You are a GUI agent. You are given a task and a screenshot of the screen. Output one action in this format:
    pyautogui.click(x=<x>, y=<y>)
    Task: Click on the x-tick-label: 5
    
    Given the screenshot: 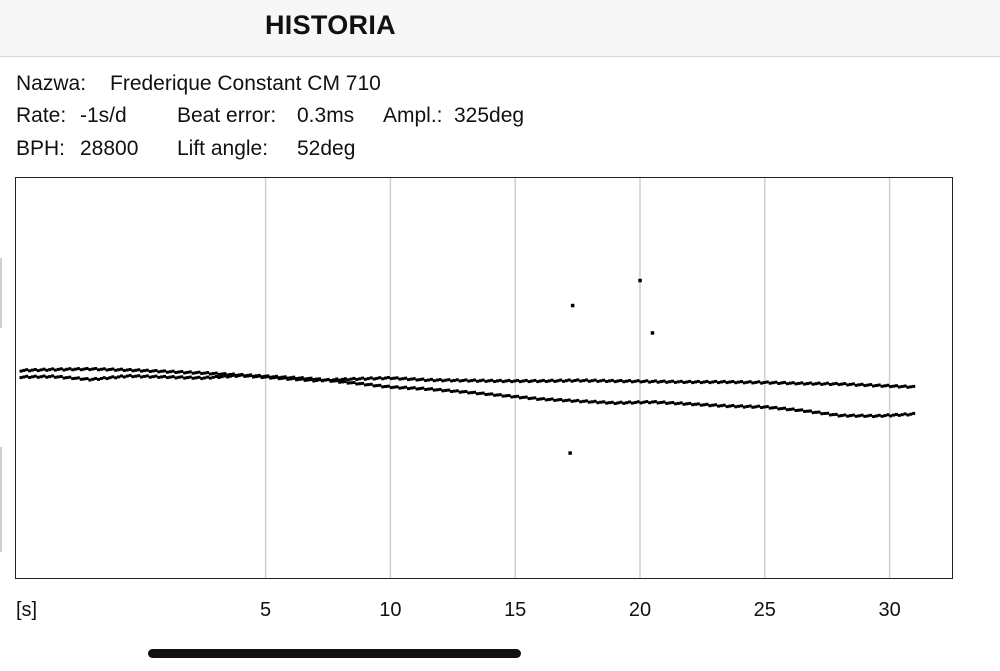 What is the action you would take?
    pyautogui.click(x=266, y=610)
    